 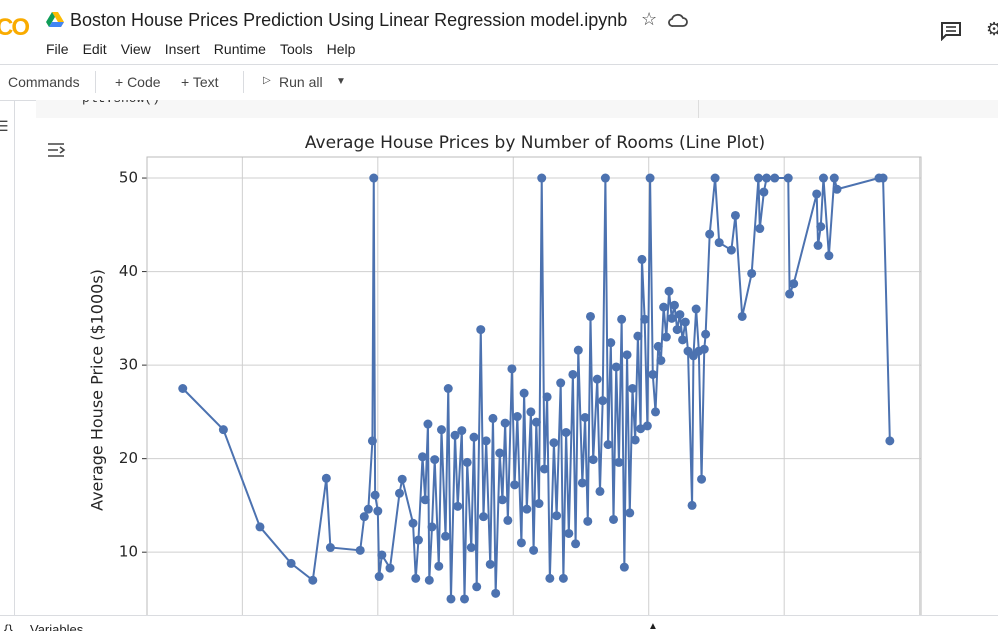 What do you see at coordinates (4, 126) in the screenshot?
I see `toc-icon: ☰` at bounding box center [4, 126].